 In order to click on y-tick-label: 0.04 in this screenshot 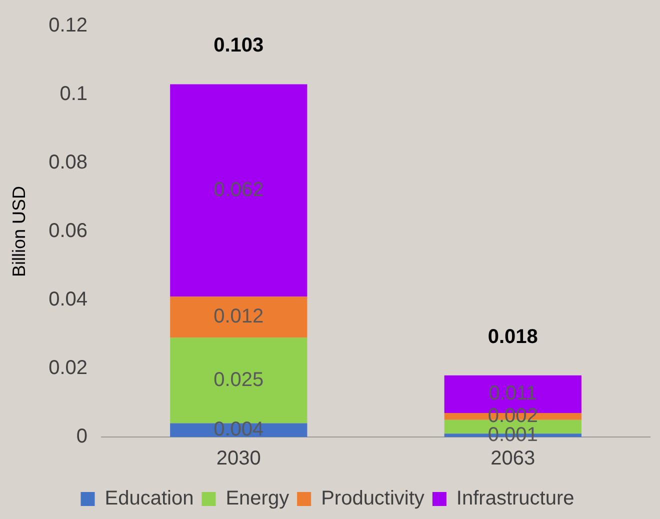, I will do `click(68, 299)`.